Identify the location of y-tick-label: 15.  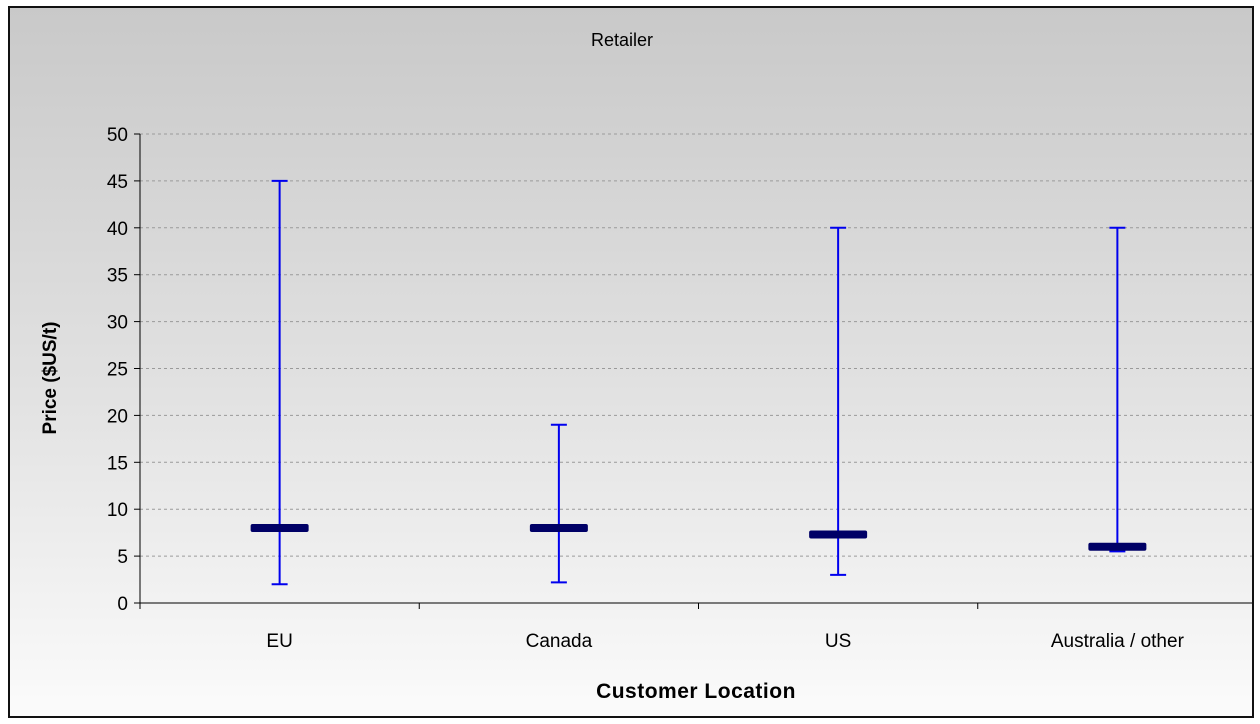
(117, 463).